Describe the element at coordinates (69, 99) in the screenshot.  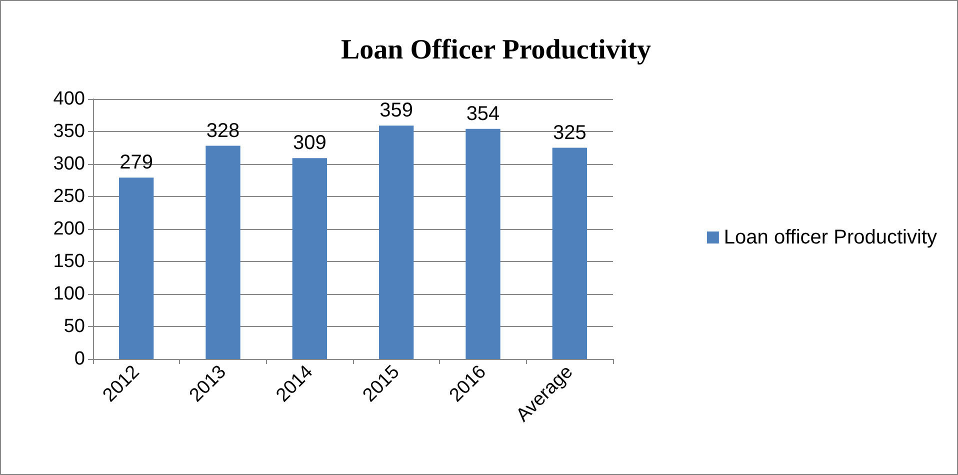
I see `y-tick-label: 400` at that location.